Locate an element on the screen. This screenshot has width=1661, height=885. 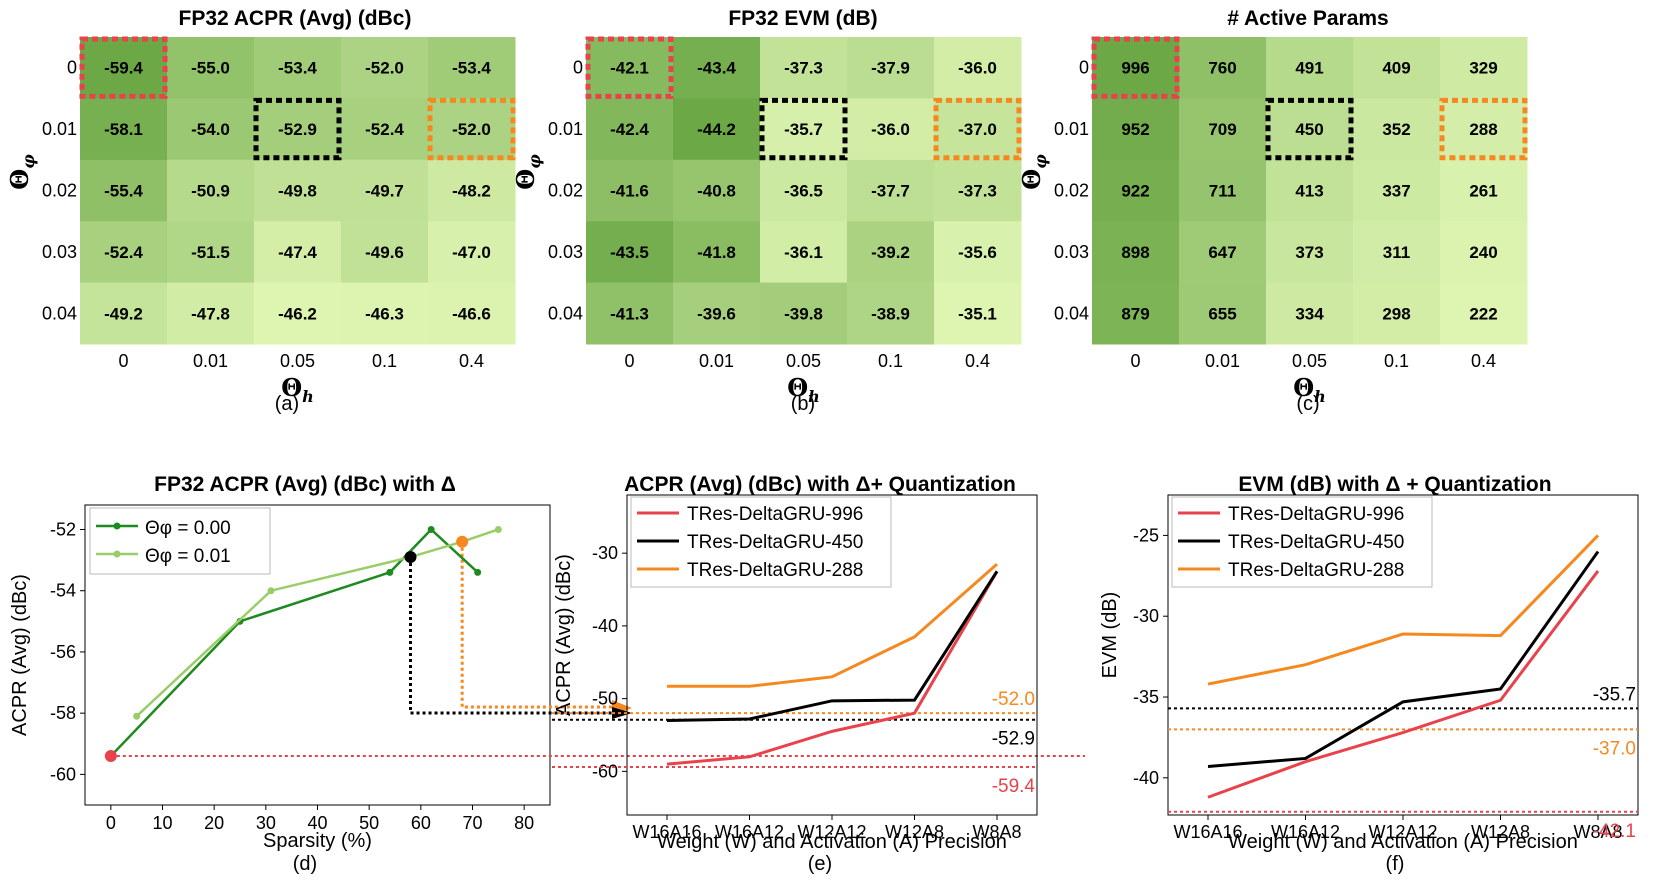
cell-label: -48.2 is located at coordinates (471, 191).